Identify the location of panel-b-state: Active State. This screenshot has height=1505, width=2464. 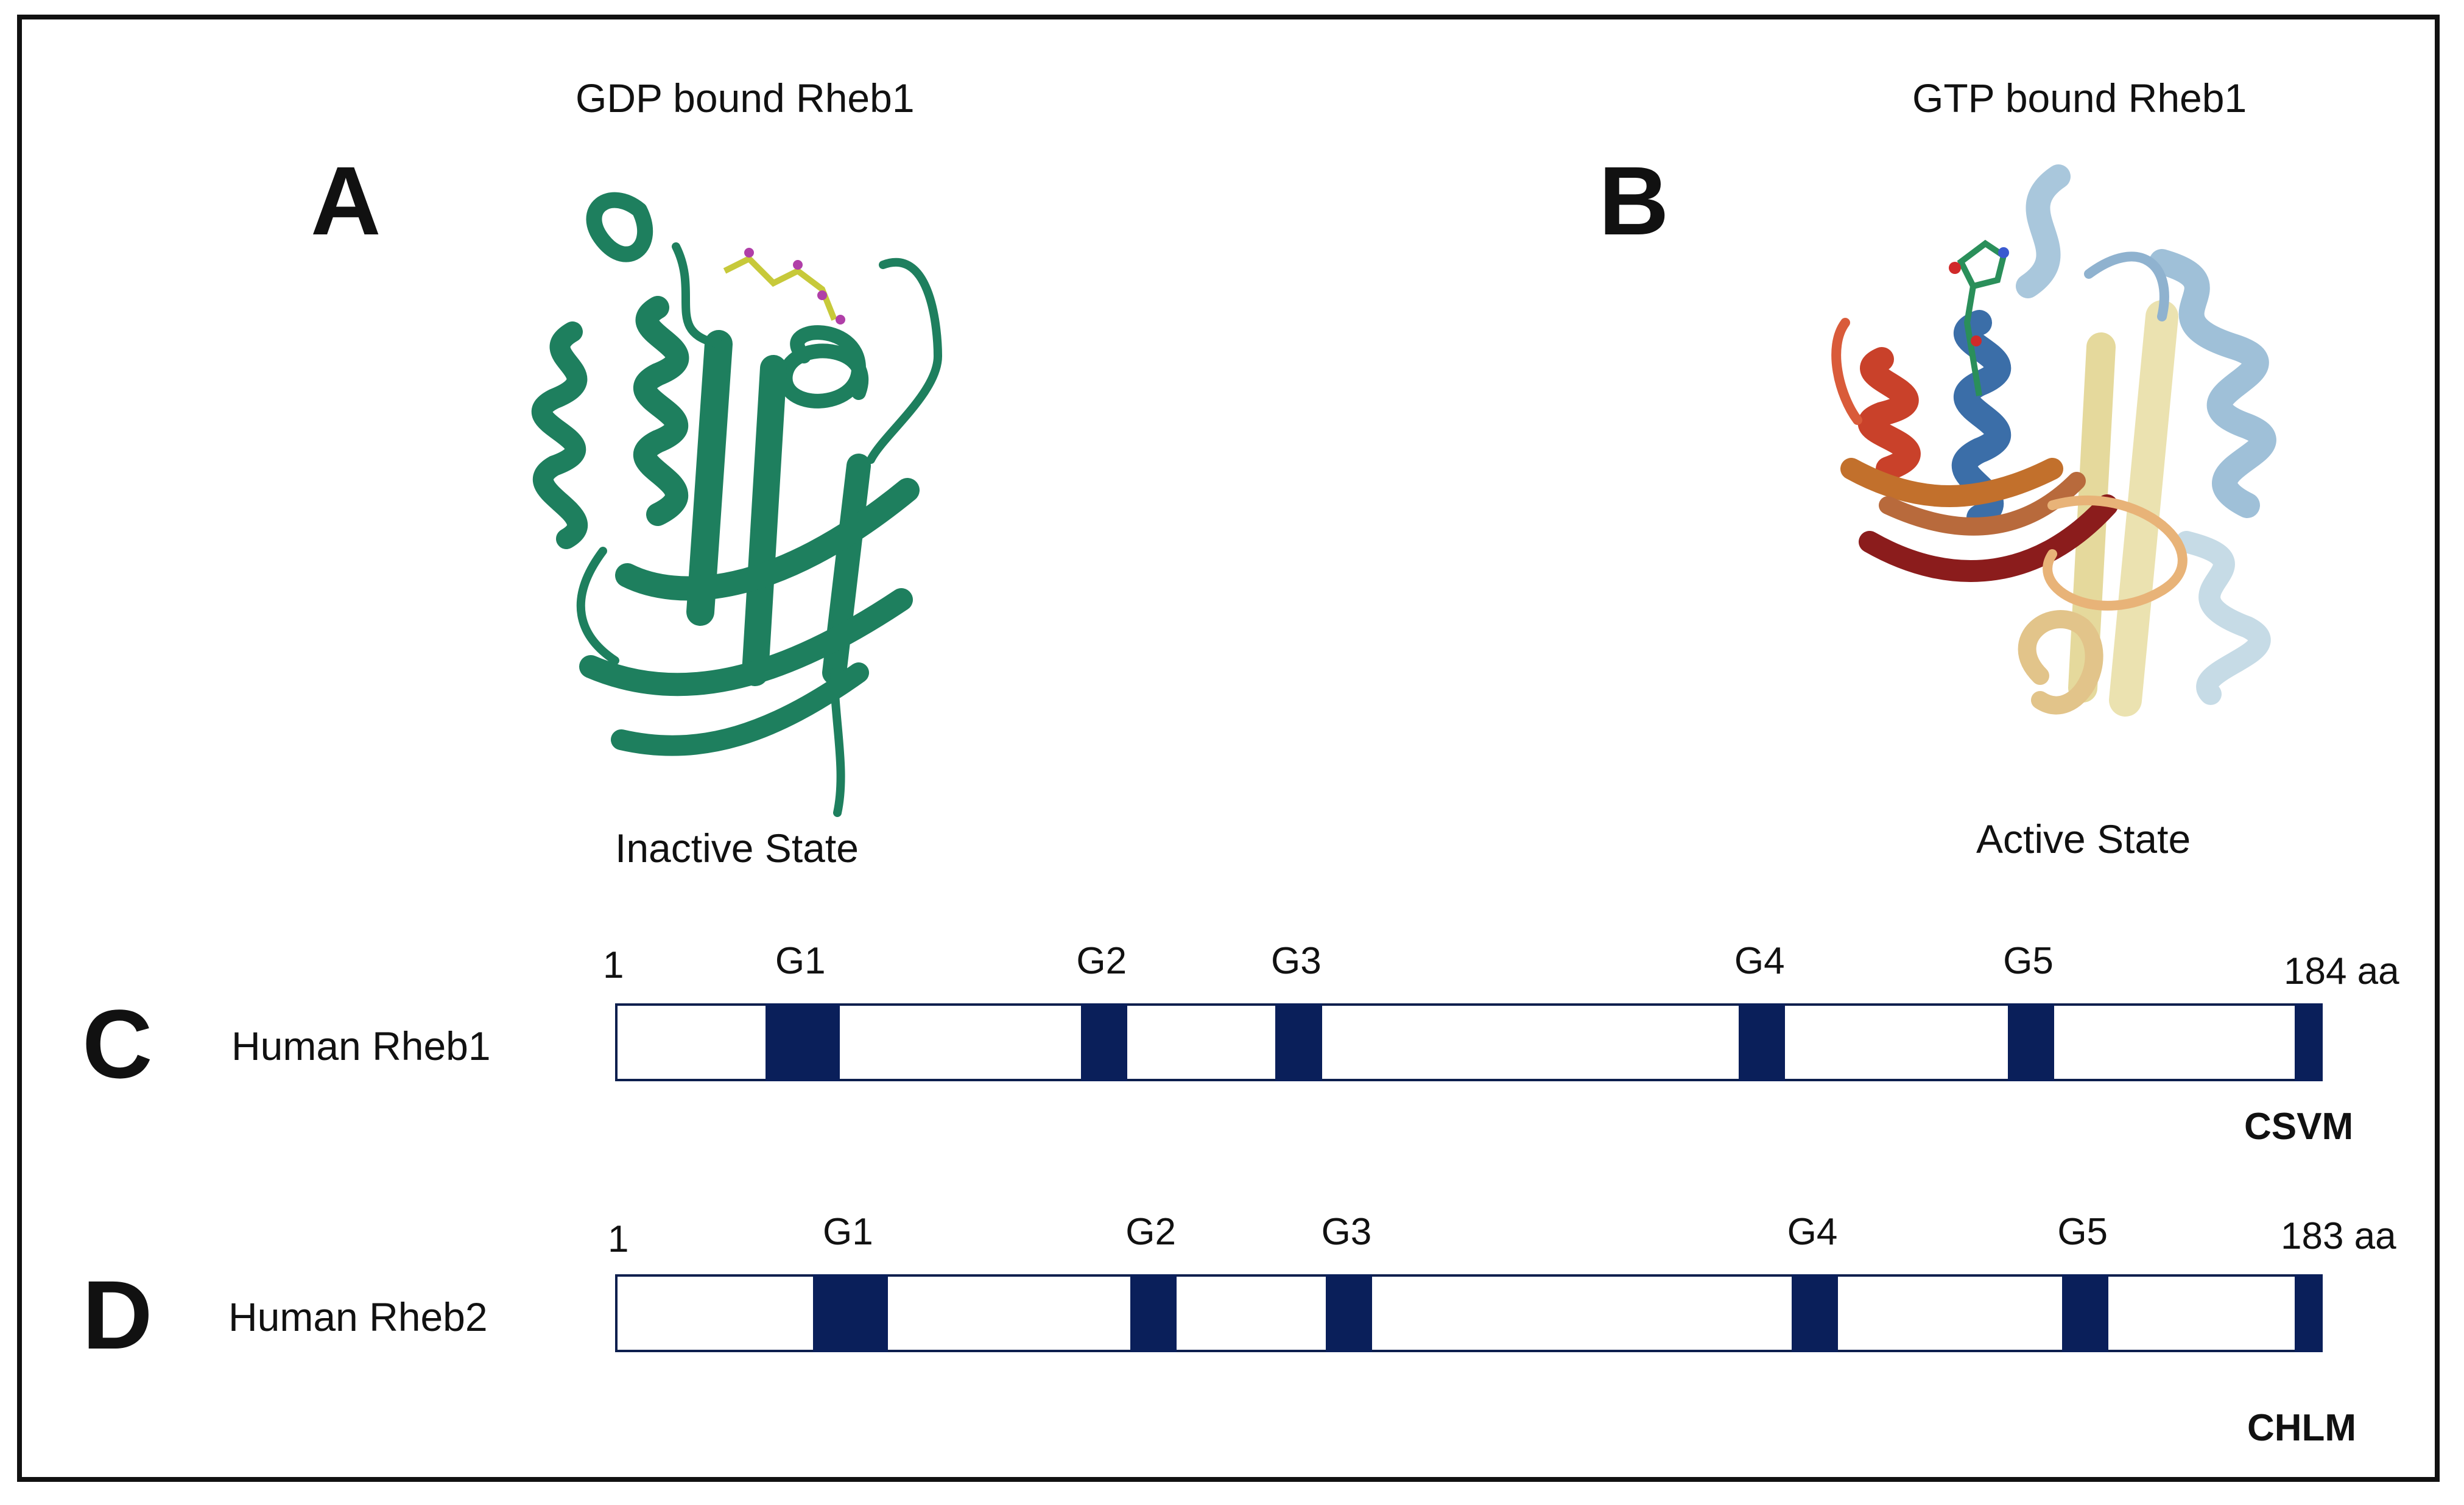
(2083, 838).